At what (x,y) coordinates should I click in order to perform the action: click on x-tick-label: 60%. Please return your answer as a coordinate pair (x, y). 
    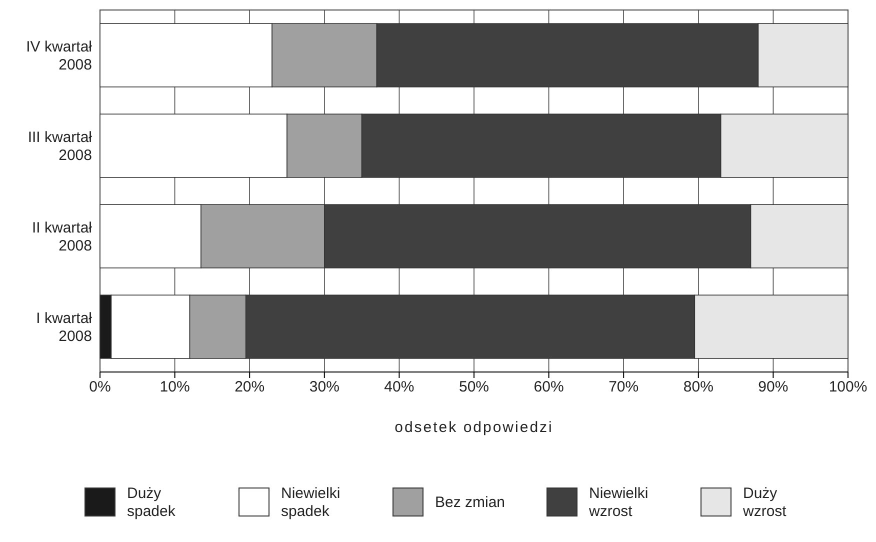
    Looking at the image, I should click on (549, 387).